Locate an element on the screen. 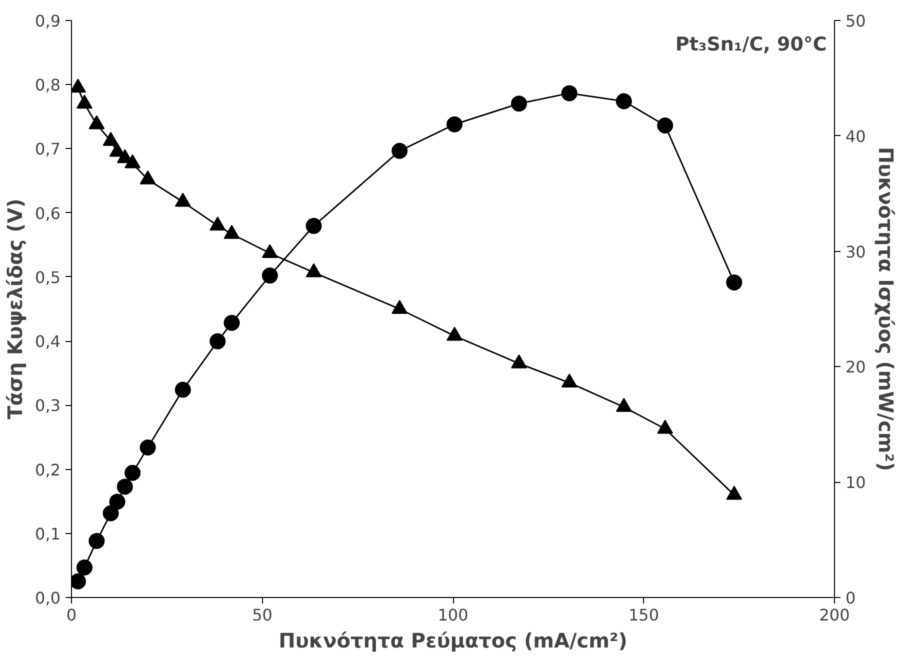 The height and width of the screenshot is (664, 912). x-tick-label: 50 is located at coordinates (262, 615).